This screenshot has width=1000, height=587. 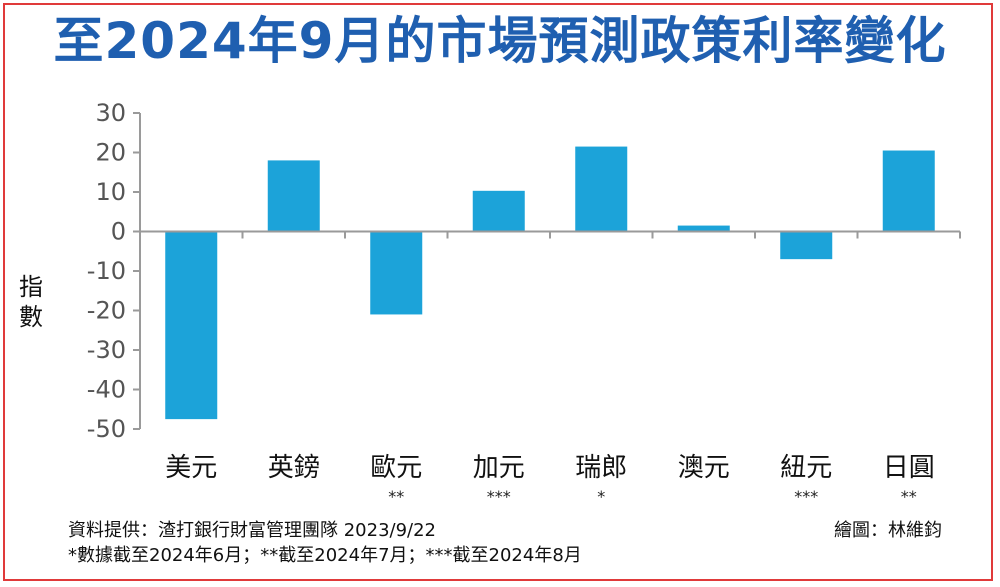 What do you see at coordinates (888, 530) in the screenshot?
I see `credit-note: 繪圖：林維鈞` at bounding box center [888, 530].